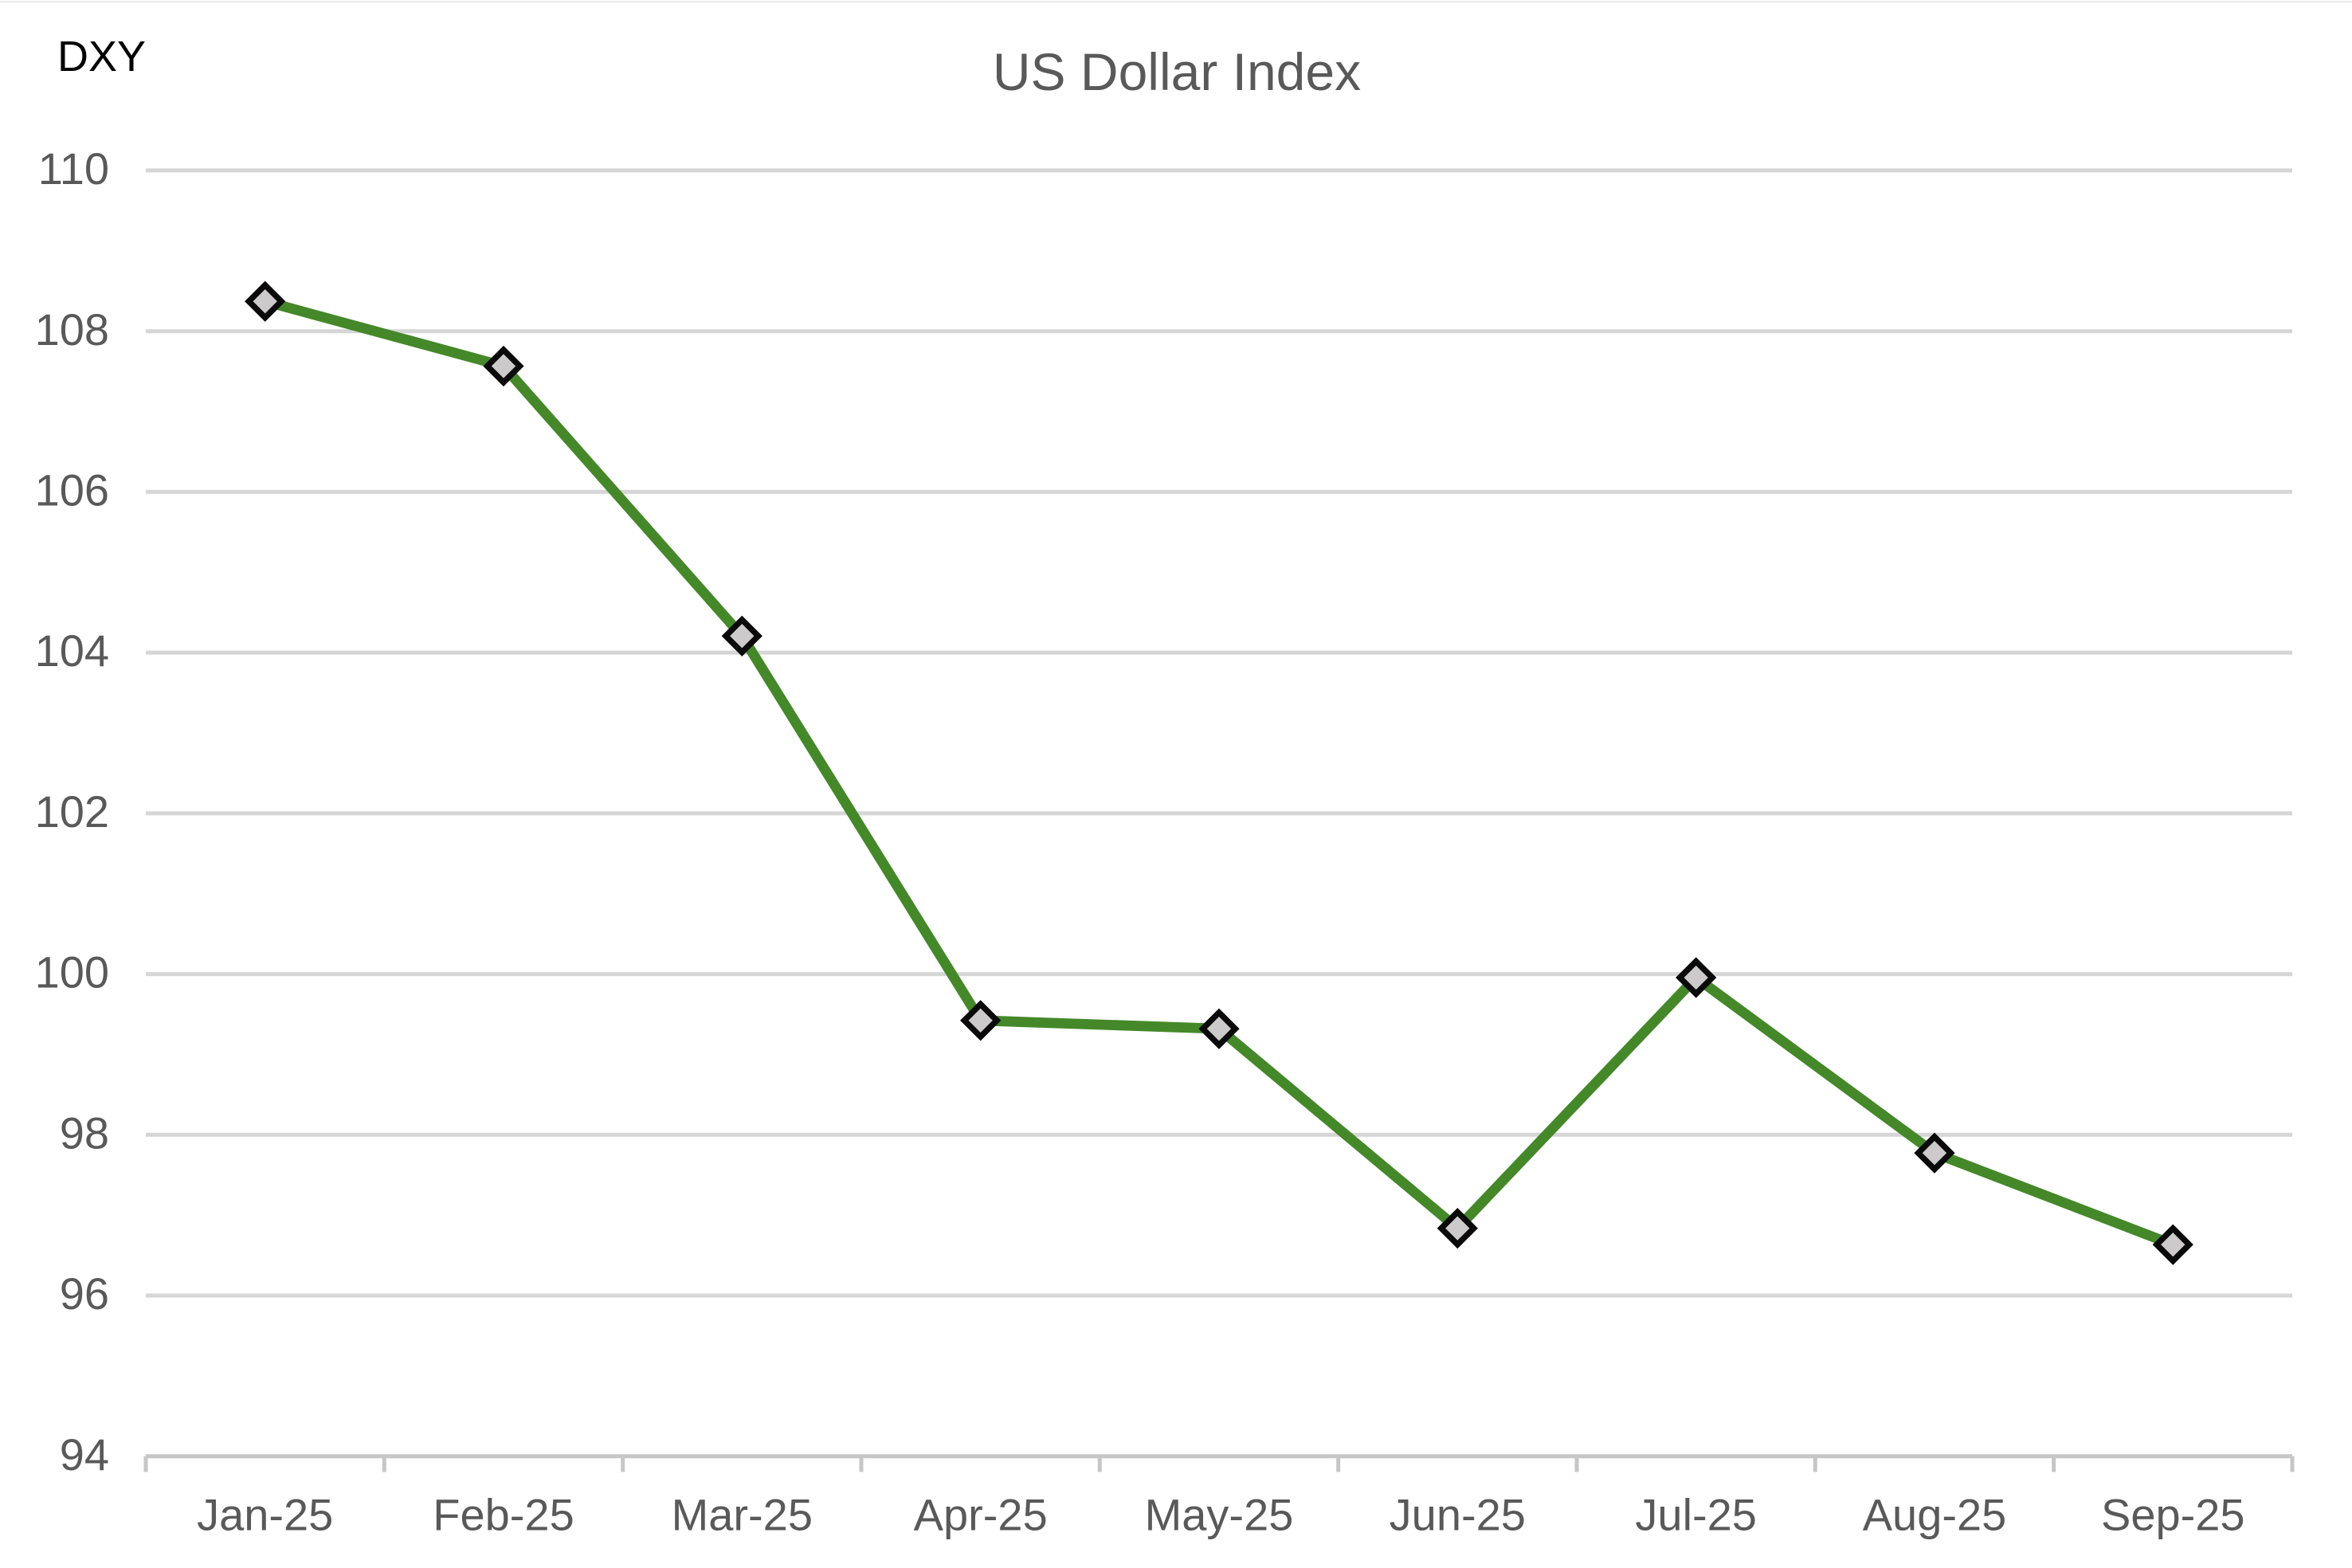 The height and width of the screenshot is (1568, 2352). I want to click on svg-text: Jan-25, so click(265, 1515).